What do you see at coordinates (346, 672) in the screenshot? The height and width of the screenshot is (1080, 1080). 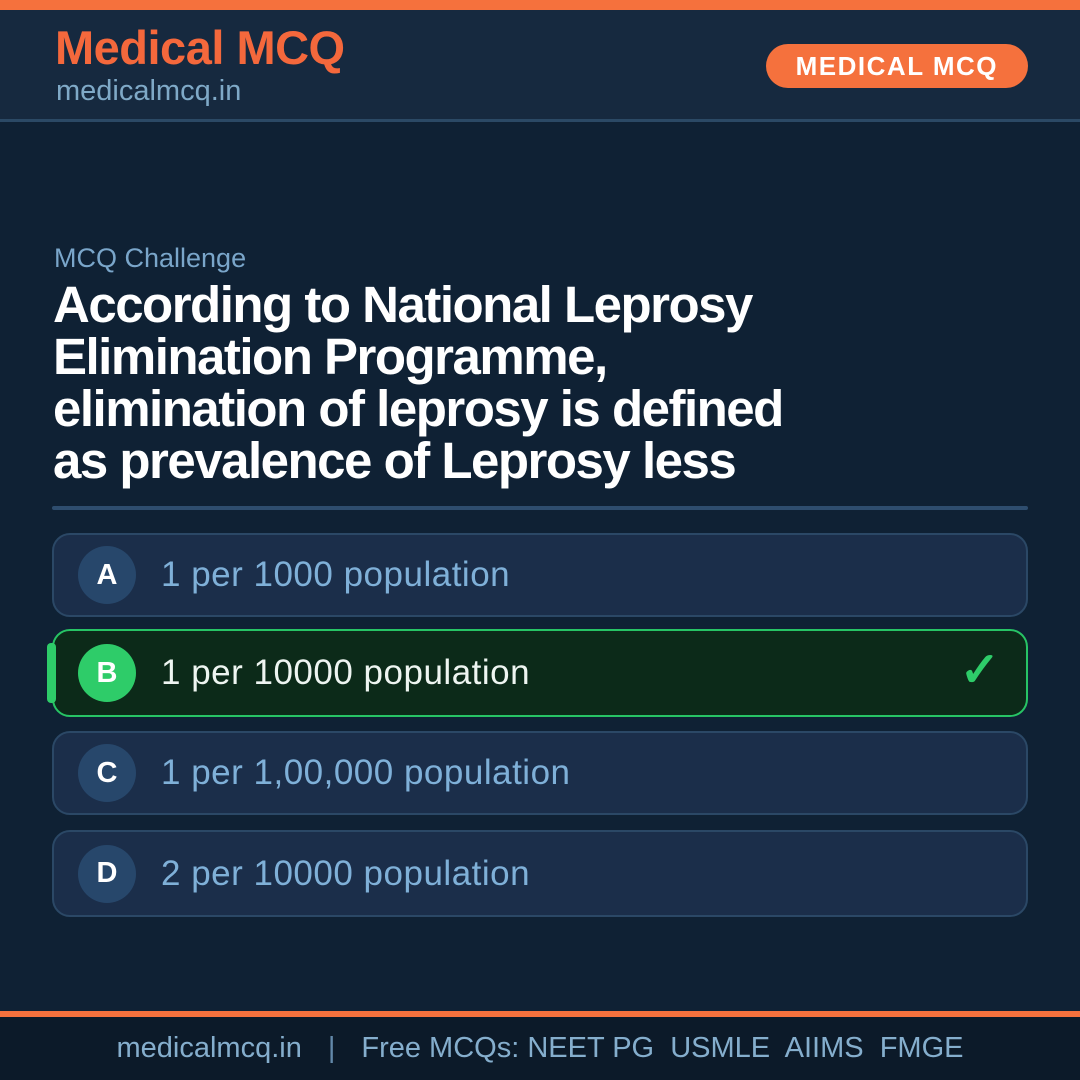 I see `option-b-label: 1 per 10000 population` at bounding box center [346, 672].